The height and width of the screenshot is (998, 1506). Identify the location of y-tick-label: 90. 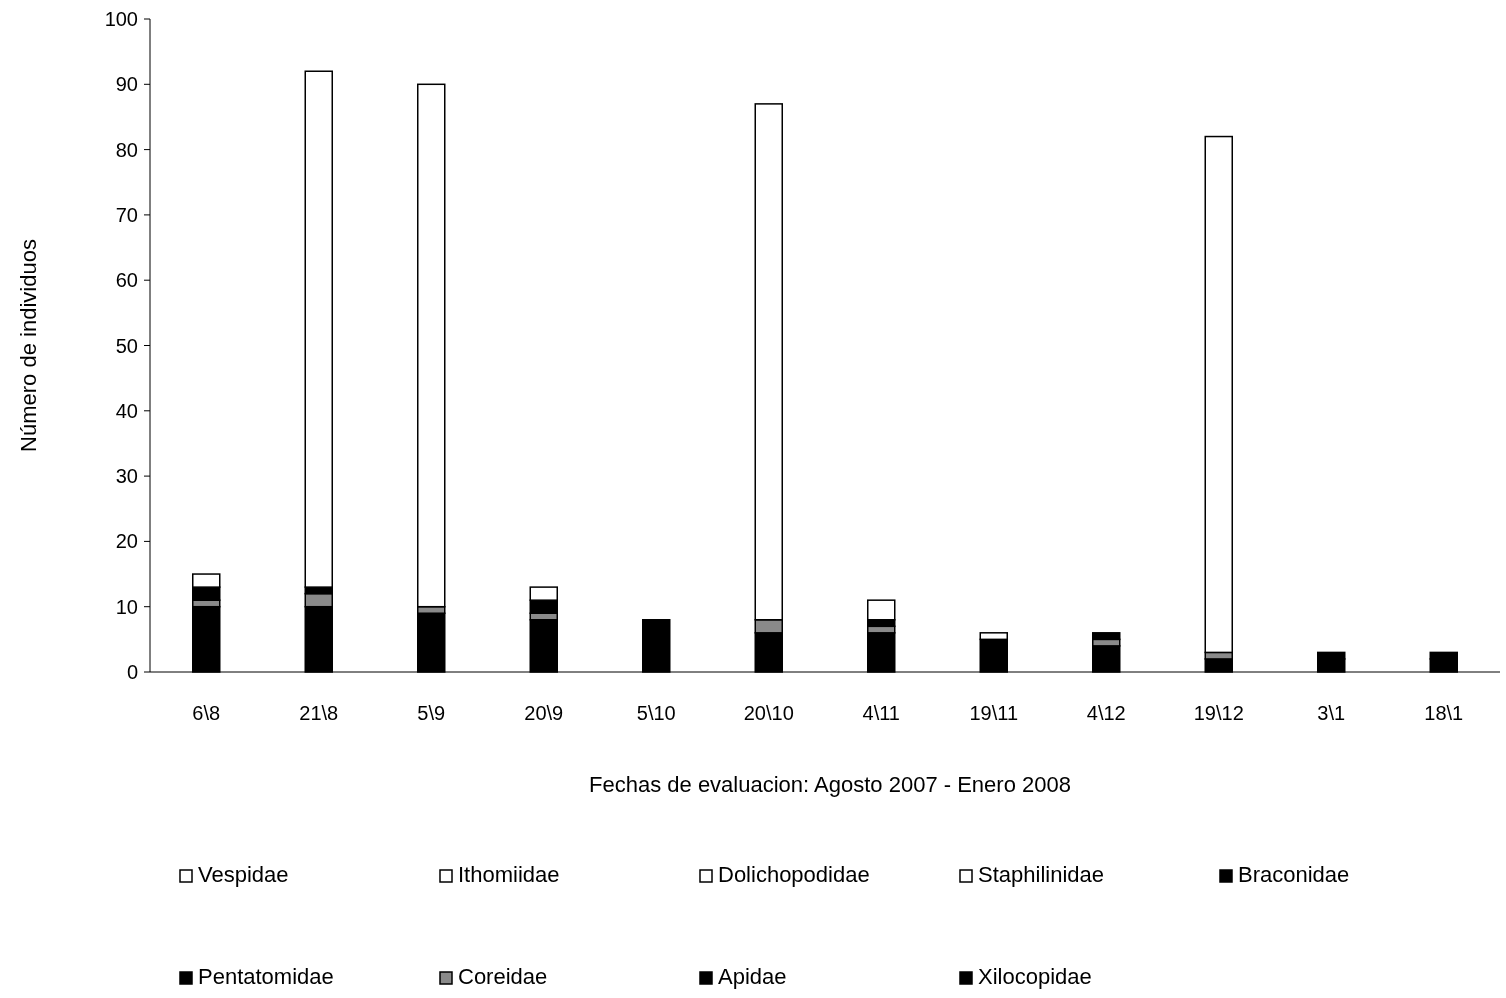
(126, 84).